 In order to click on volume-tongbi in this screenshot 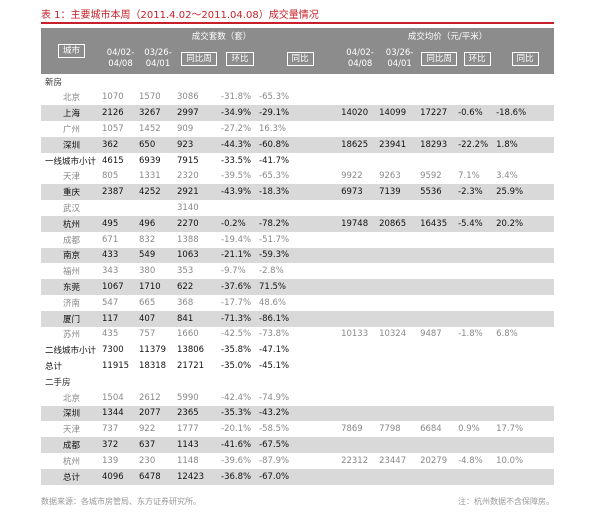, I will do `click(300, 208)`.